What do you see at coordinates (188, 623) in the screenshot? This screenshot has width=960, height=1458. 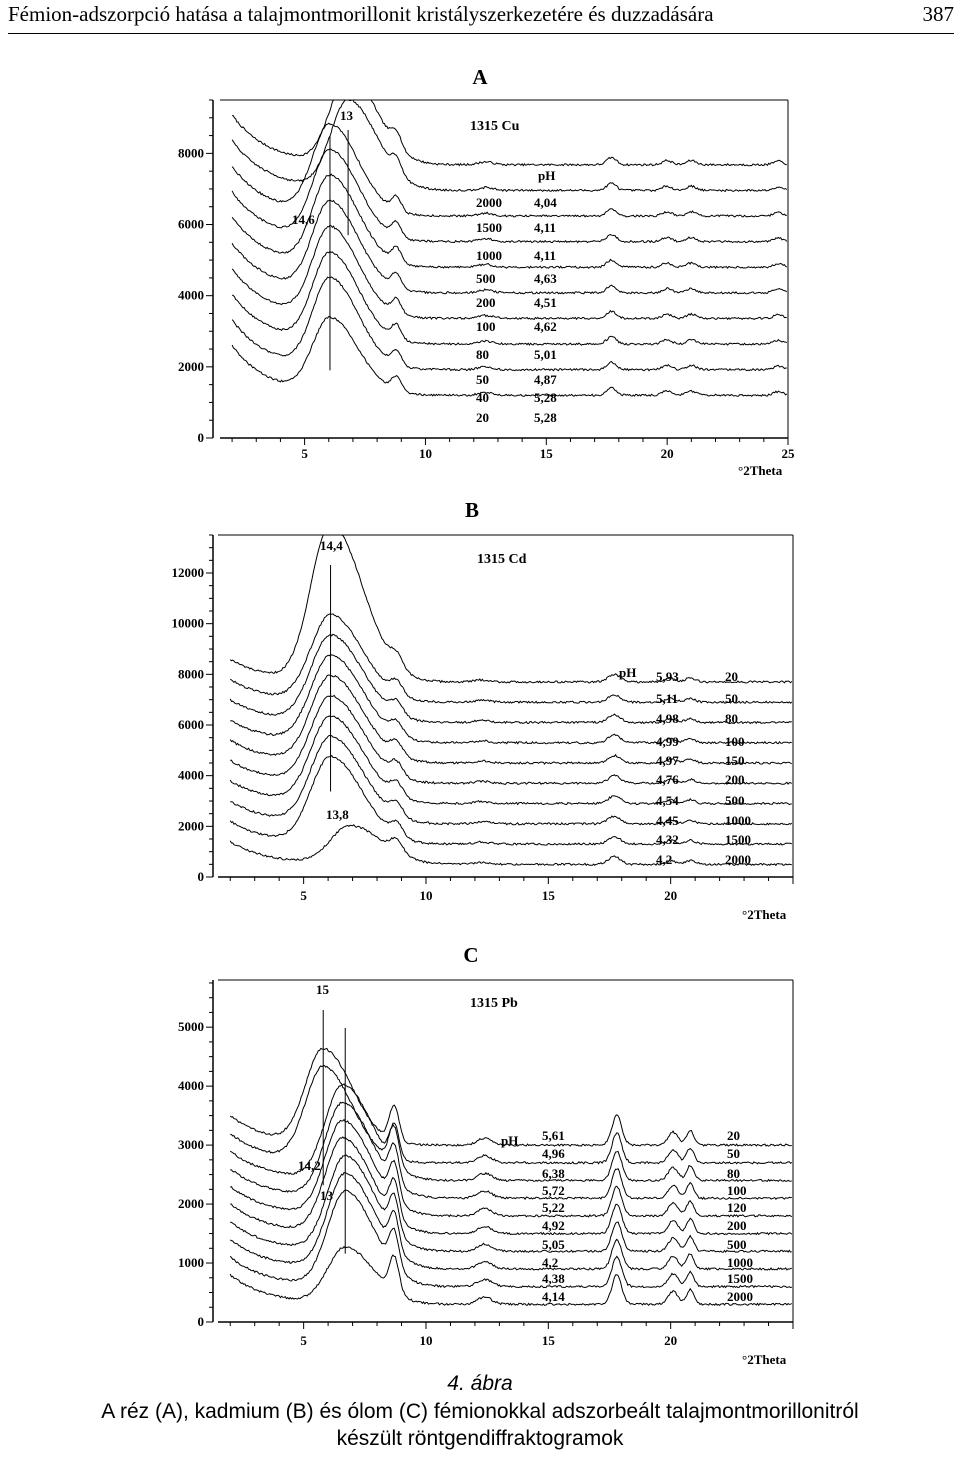 I see `y-tick-label: 10000` at bounding box center [188, 623].